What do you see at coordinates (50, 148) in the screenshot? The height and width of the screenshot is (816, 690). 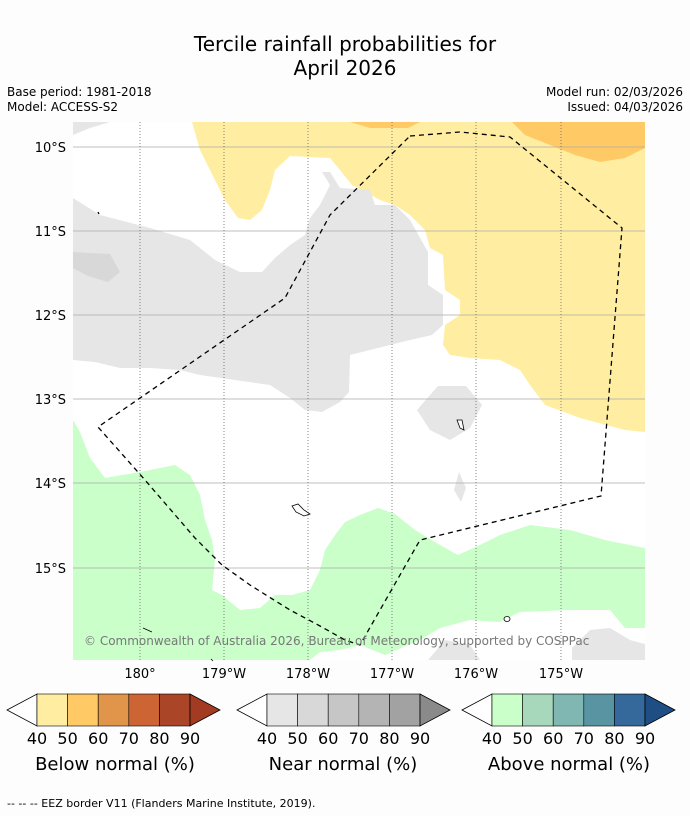 I see `lat-label: 10°S` at bounding box center [50, 148].